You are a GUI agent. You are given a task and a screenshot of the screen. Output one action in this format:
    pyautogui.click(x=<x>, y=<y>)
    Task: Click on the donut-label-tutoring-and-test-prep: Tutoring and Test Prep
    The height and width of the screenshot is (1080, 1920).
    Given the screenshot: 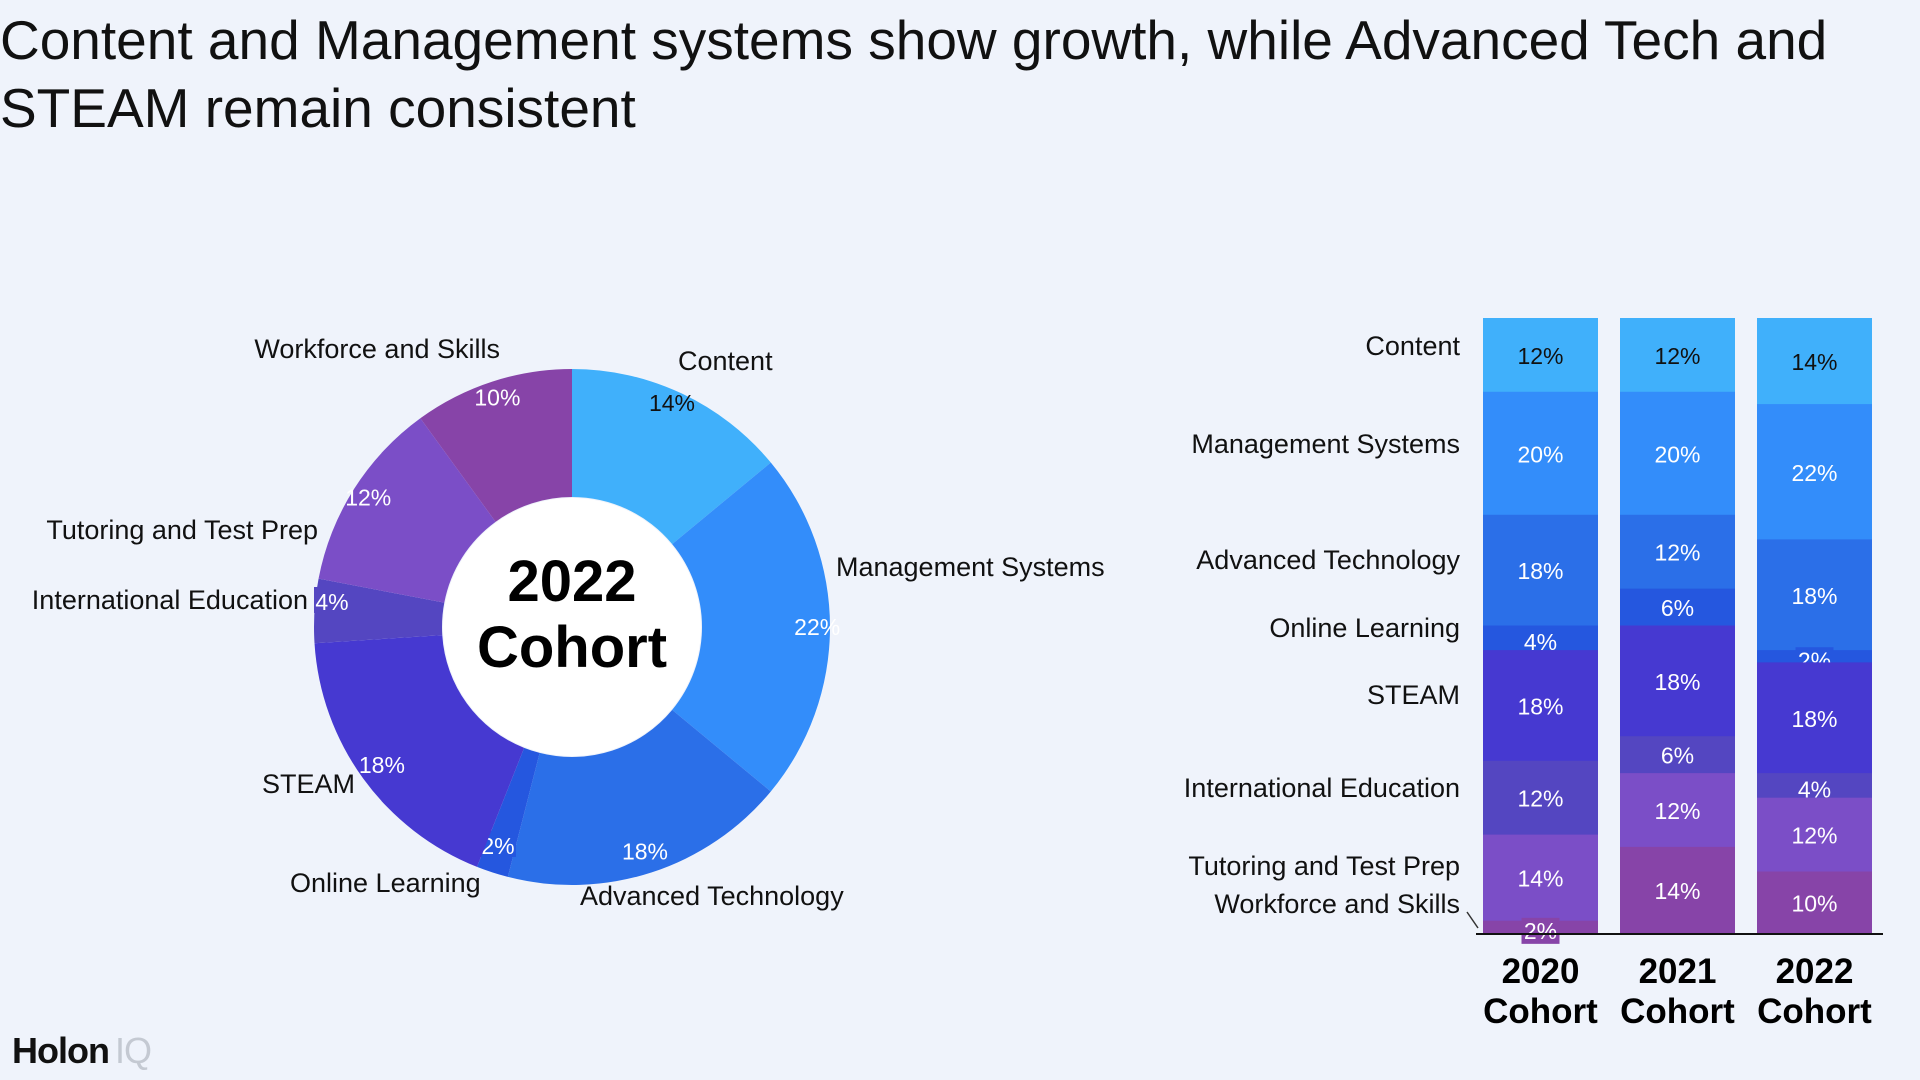 What is the action you would take?
    pyautogui.click(x=182, y=530)
    